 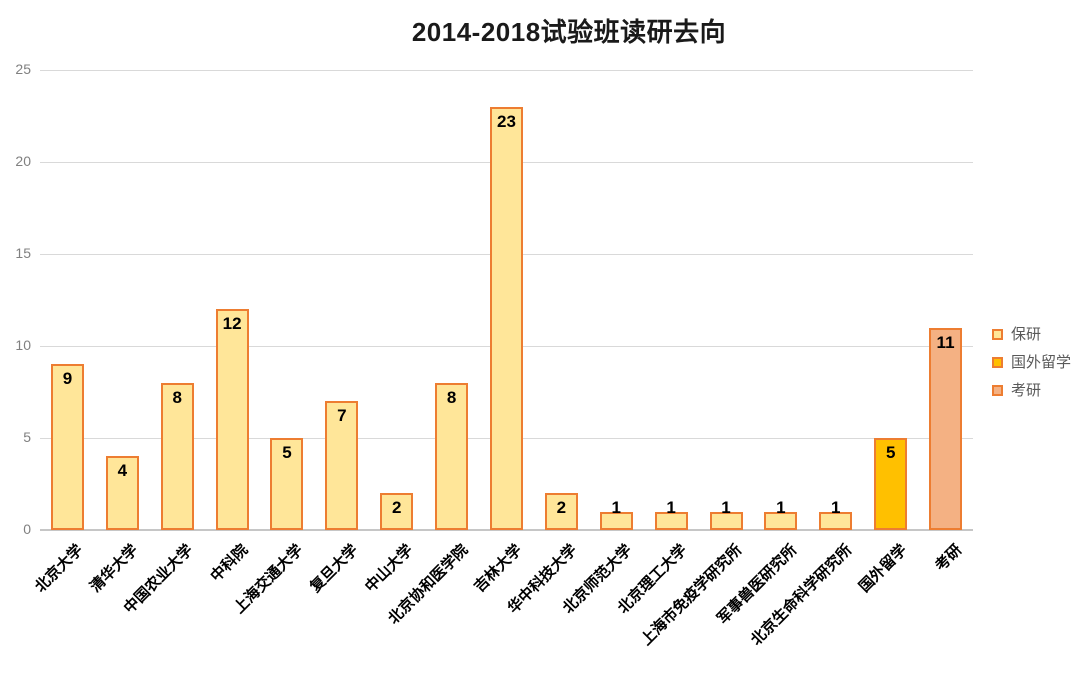 What do you see at coordinates (27, 437) in the screenshot?
I see `y-tick-label: 5` at bounding box center [27, 437].